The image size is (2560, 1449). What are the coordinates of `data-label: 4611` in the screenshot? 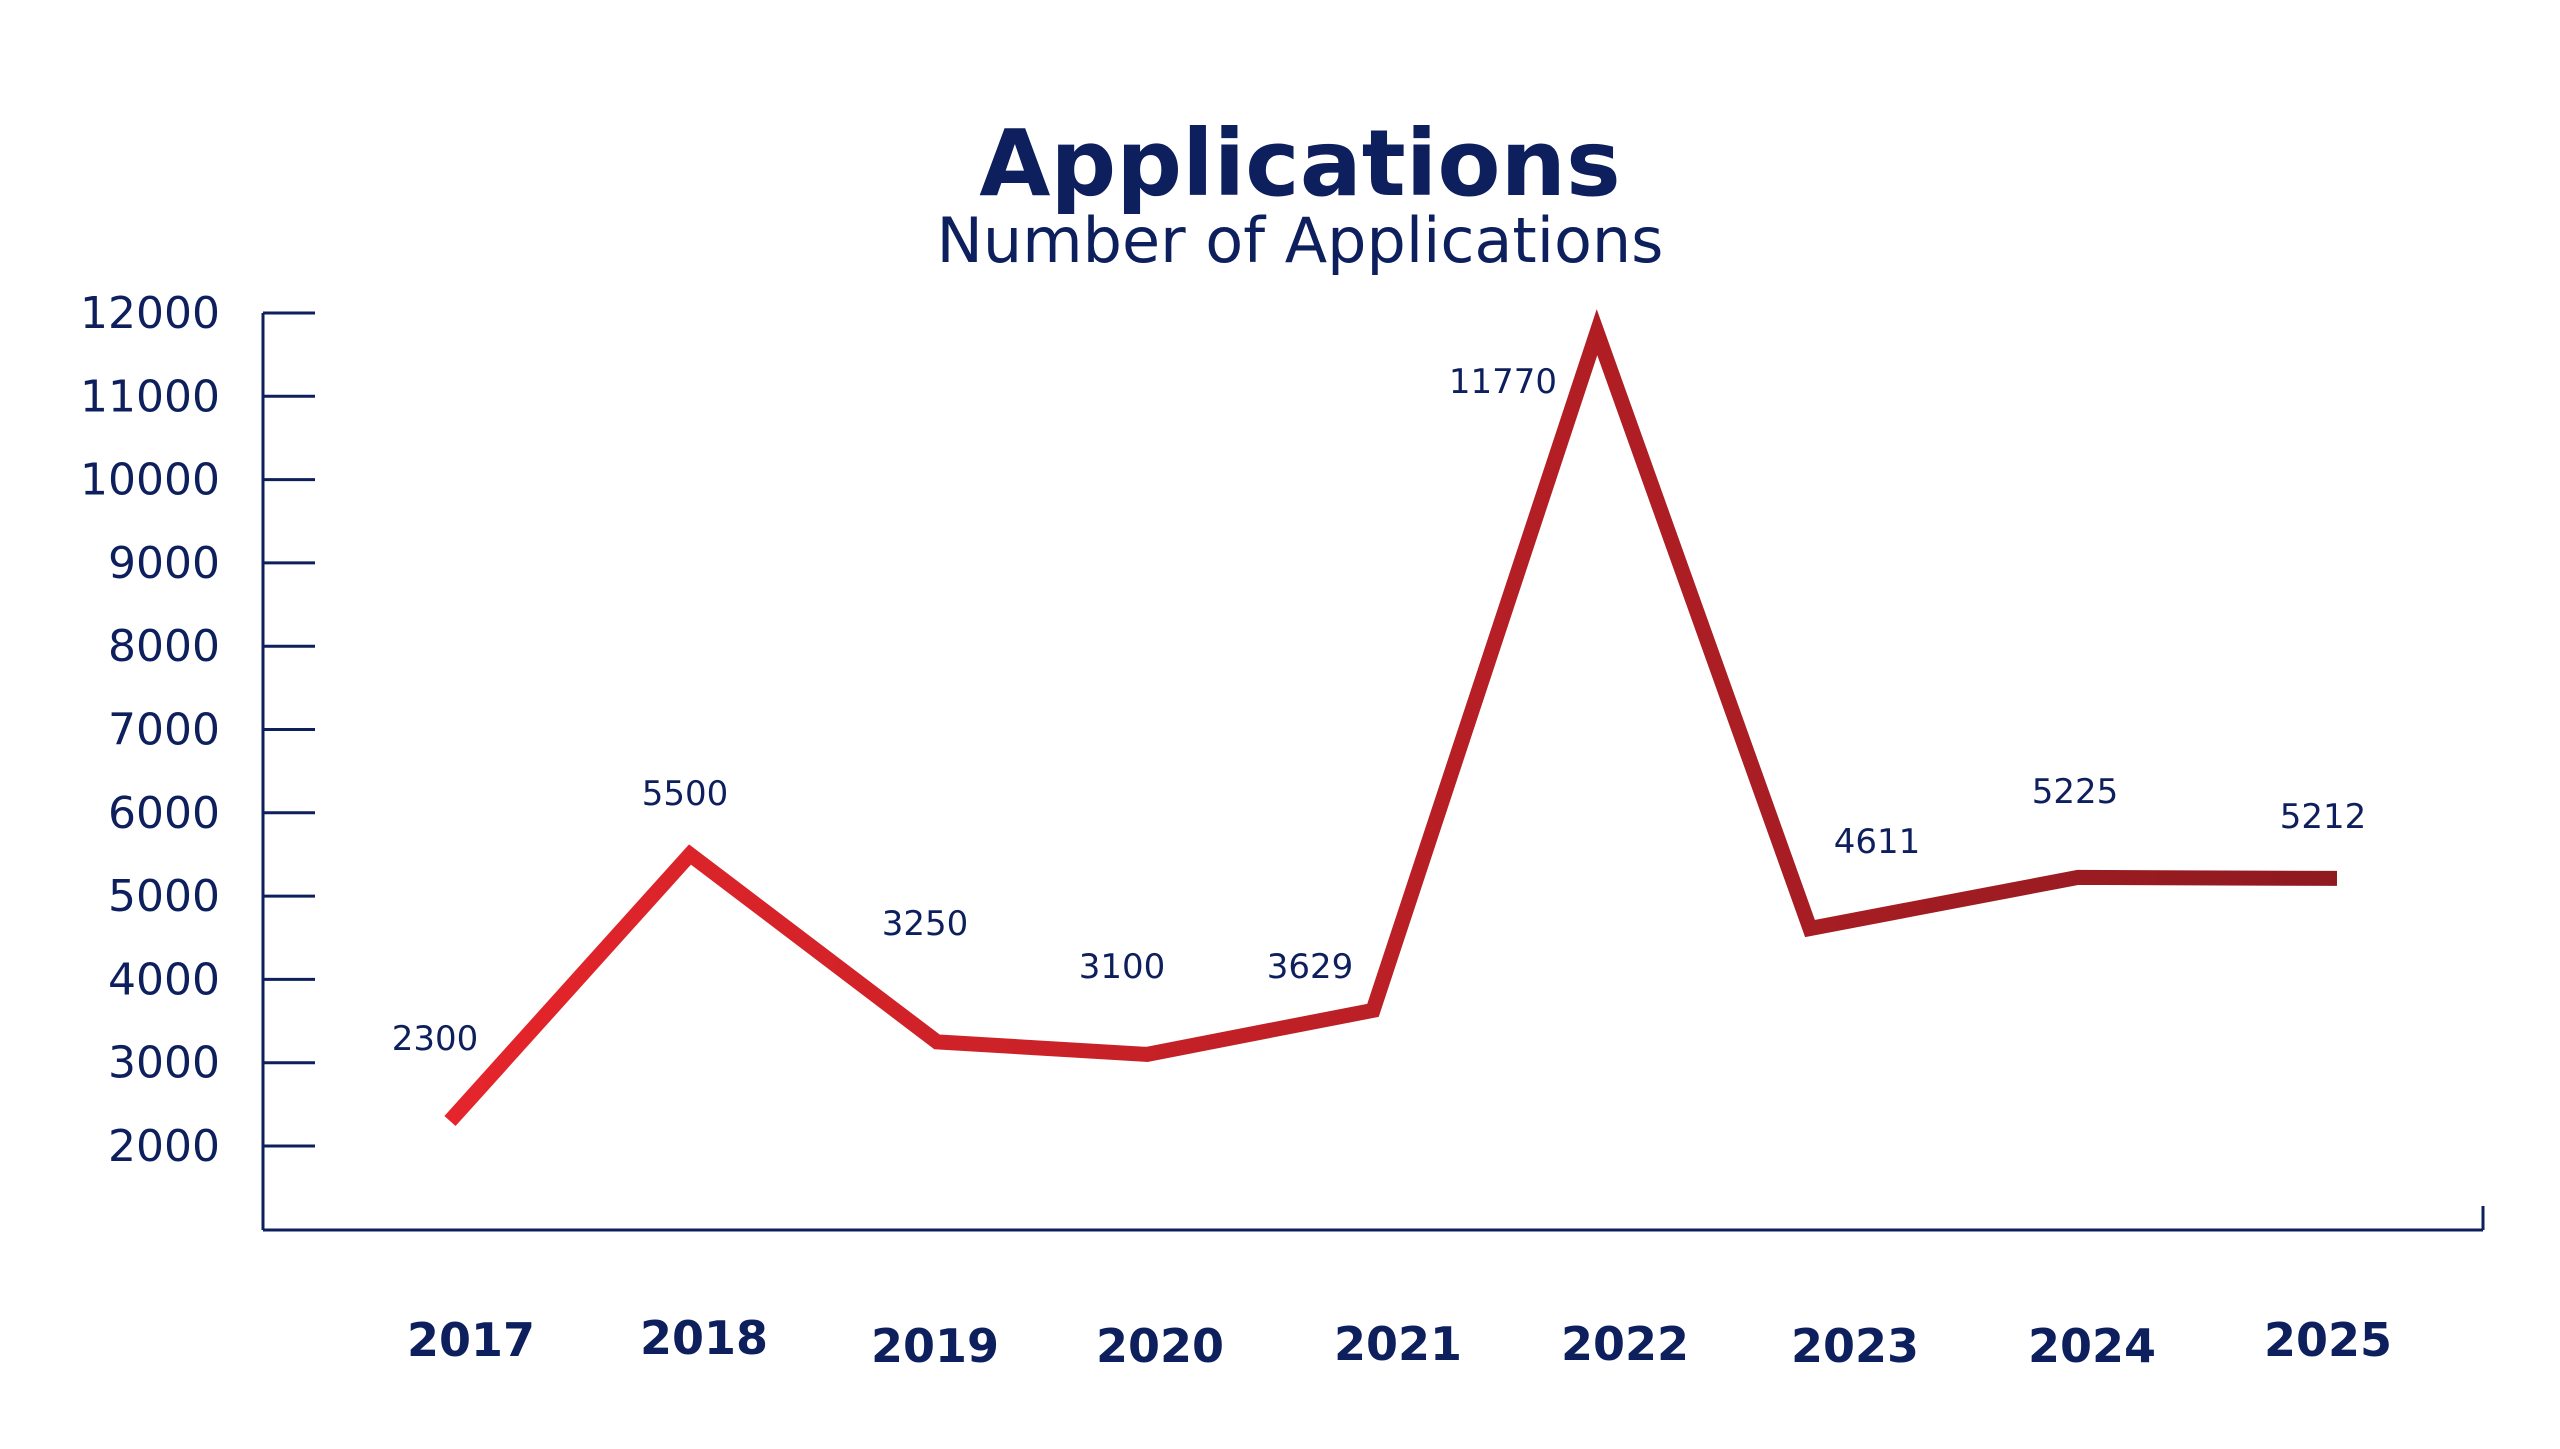 It's located at (1877, 842).